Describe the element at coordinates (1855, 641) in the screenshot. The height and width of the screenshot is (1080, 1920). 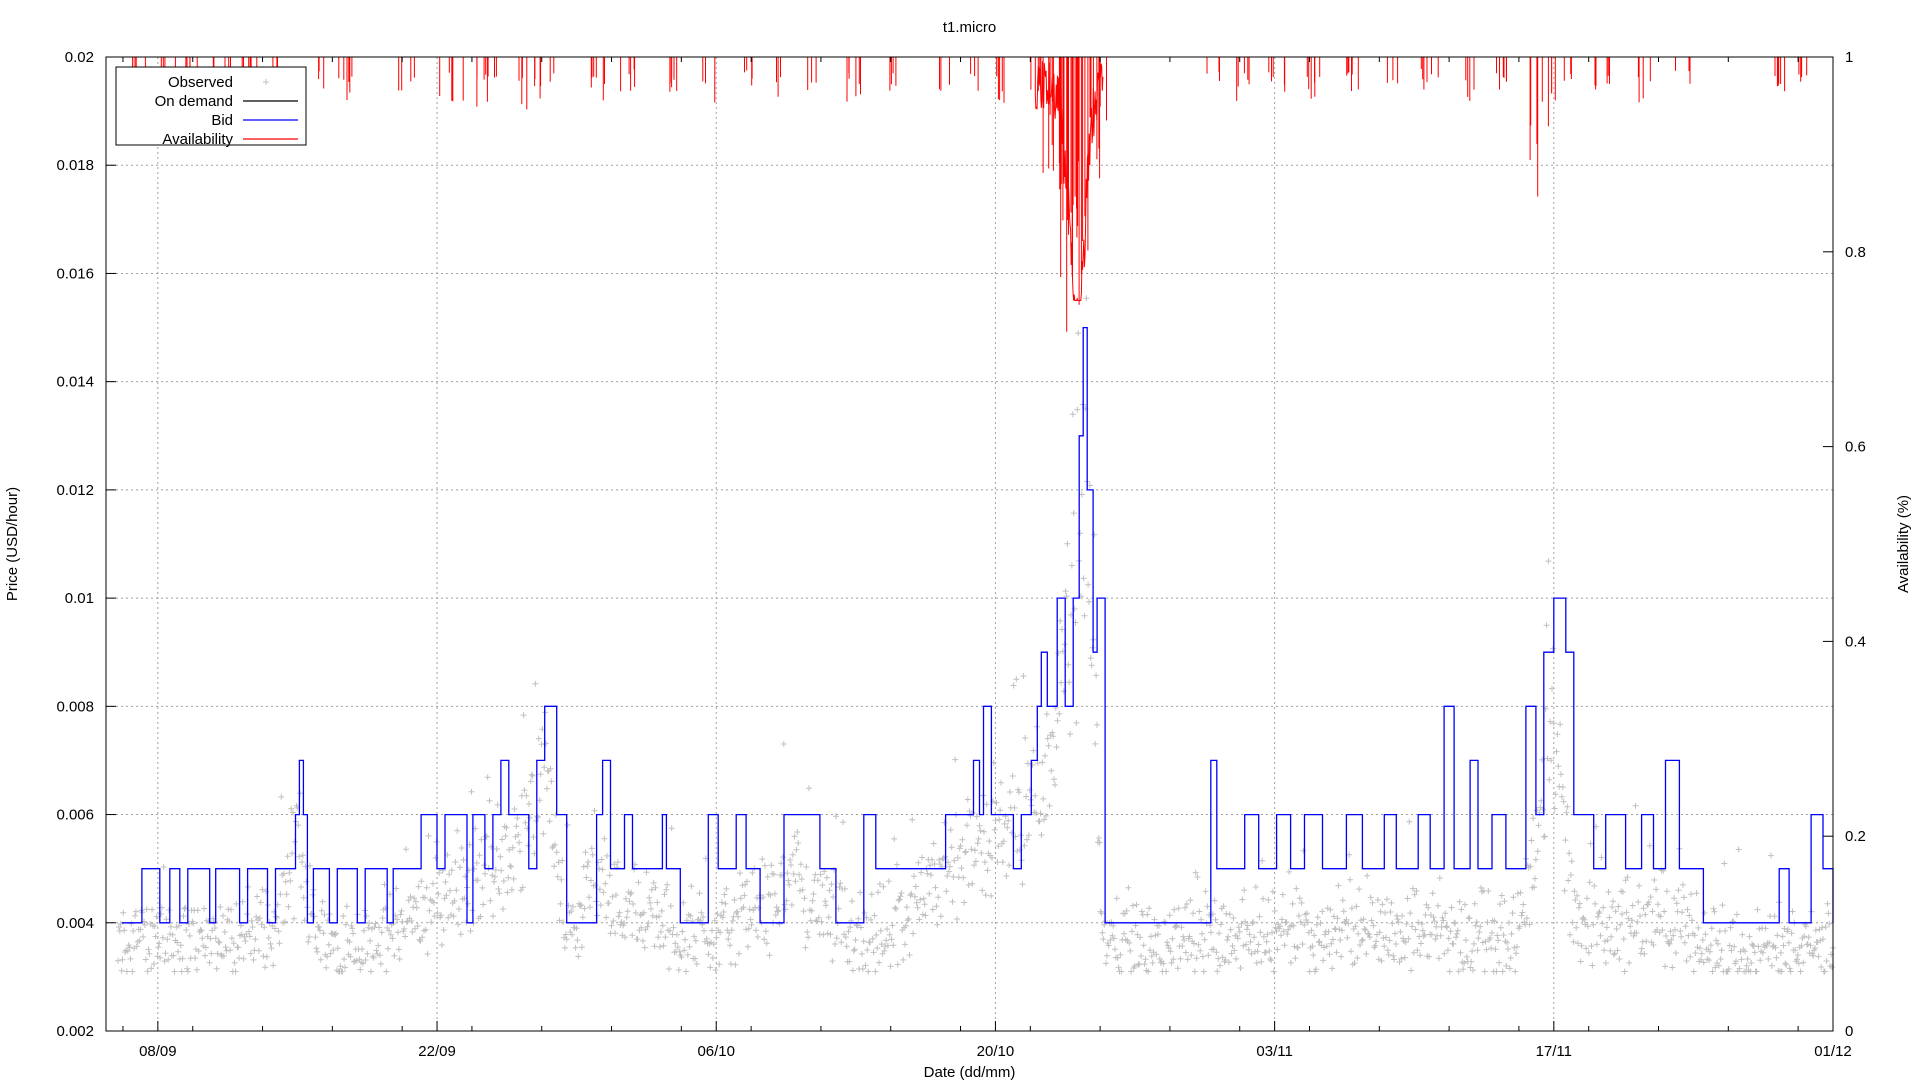
I see `y2-tick-label: 0.4` at that location.